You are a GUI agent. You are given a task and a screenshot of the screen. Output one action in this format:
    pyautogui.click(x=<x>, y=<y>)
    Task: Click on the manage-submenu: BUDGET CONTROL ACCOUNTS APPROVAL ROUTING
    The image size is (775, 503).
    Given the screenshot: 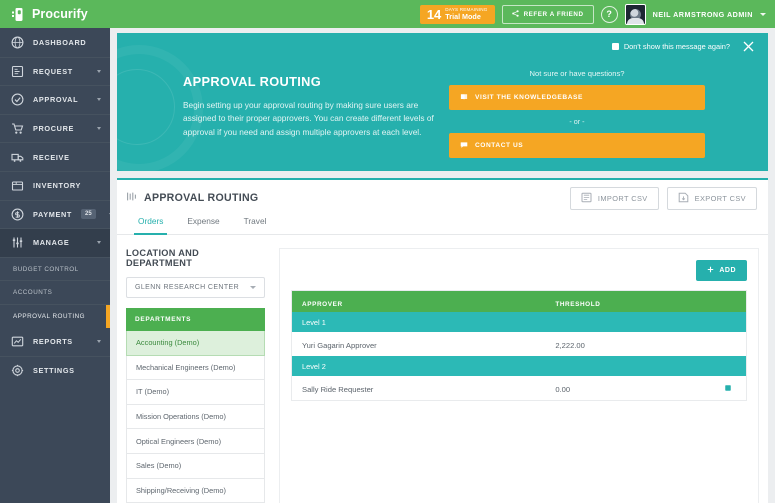 What is the action you would take?
    pyautogui.click(x=55, y=292)
    